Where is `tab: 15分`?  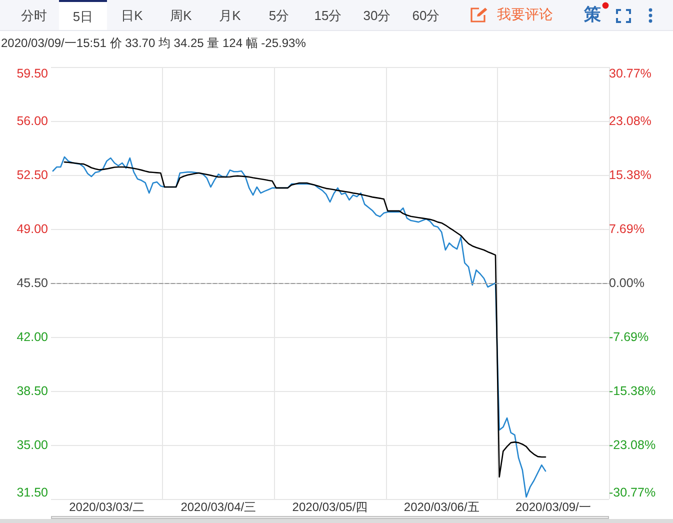 tab: 15分 is located at coordinates (328, 15).